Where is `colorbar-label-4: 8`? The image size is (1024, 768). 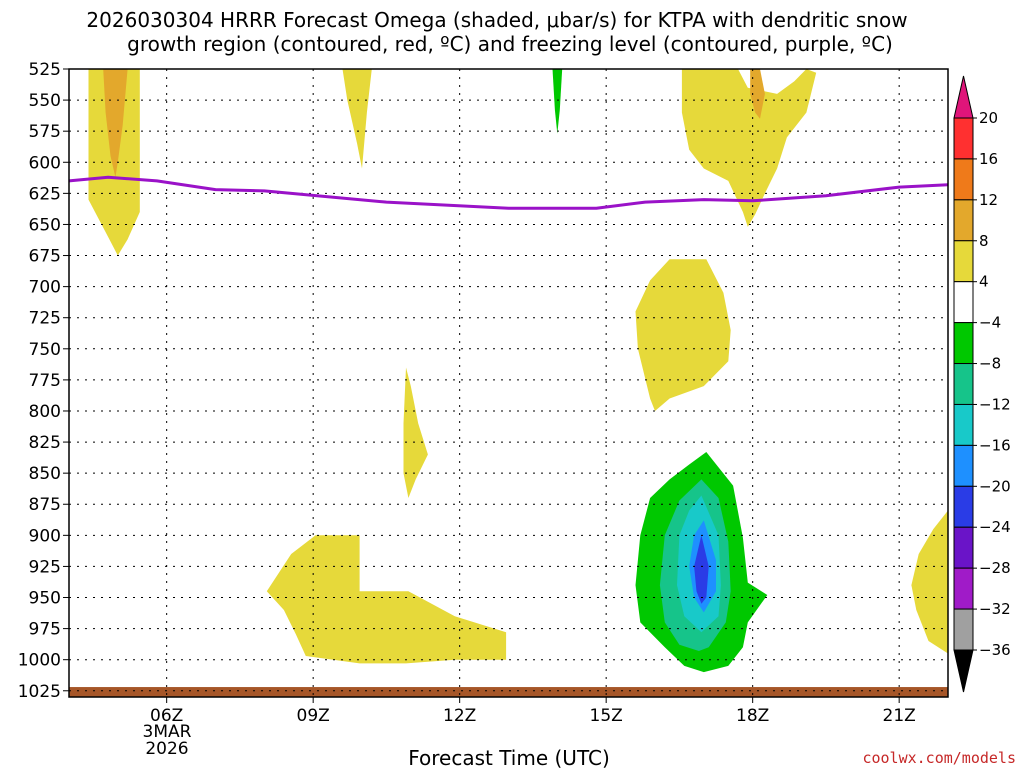
colorbar-label-4: 8 is located at coordinates (984, 241).